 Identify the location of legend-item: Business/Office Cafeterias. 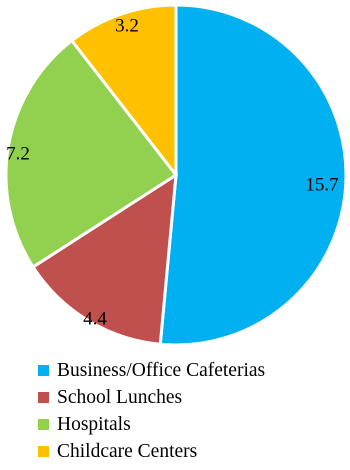
(151, 370).